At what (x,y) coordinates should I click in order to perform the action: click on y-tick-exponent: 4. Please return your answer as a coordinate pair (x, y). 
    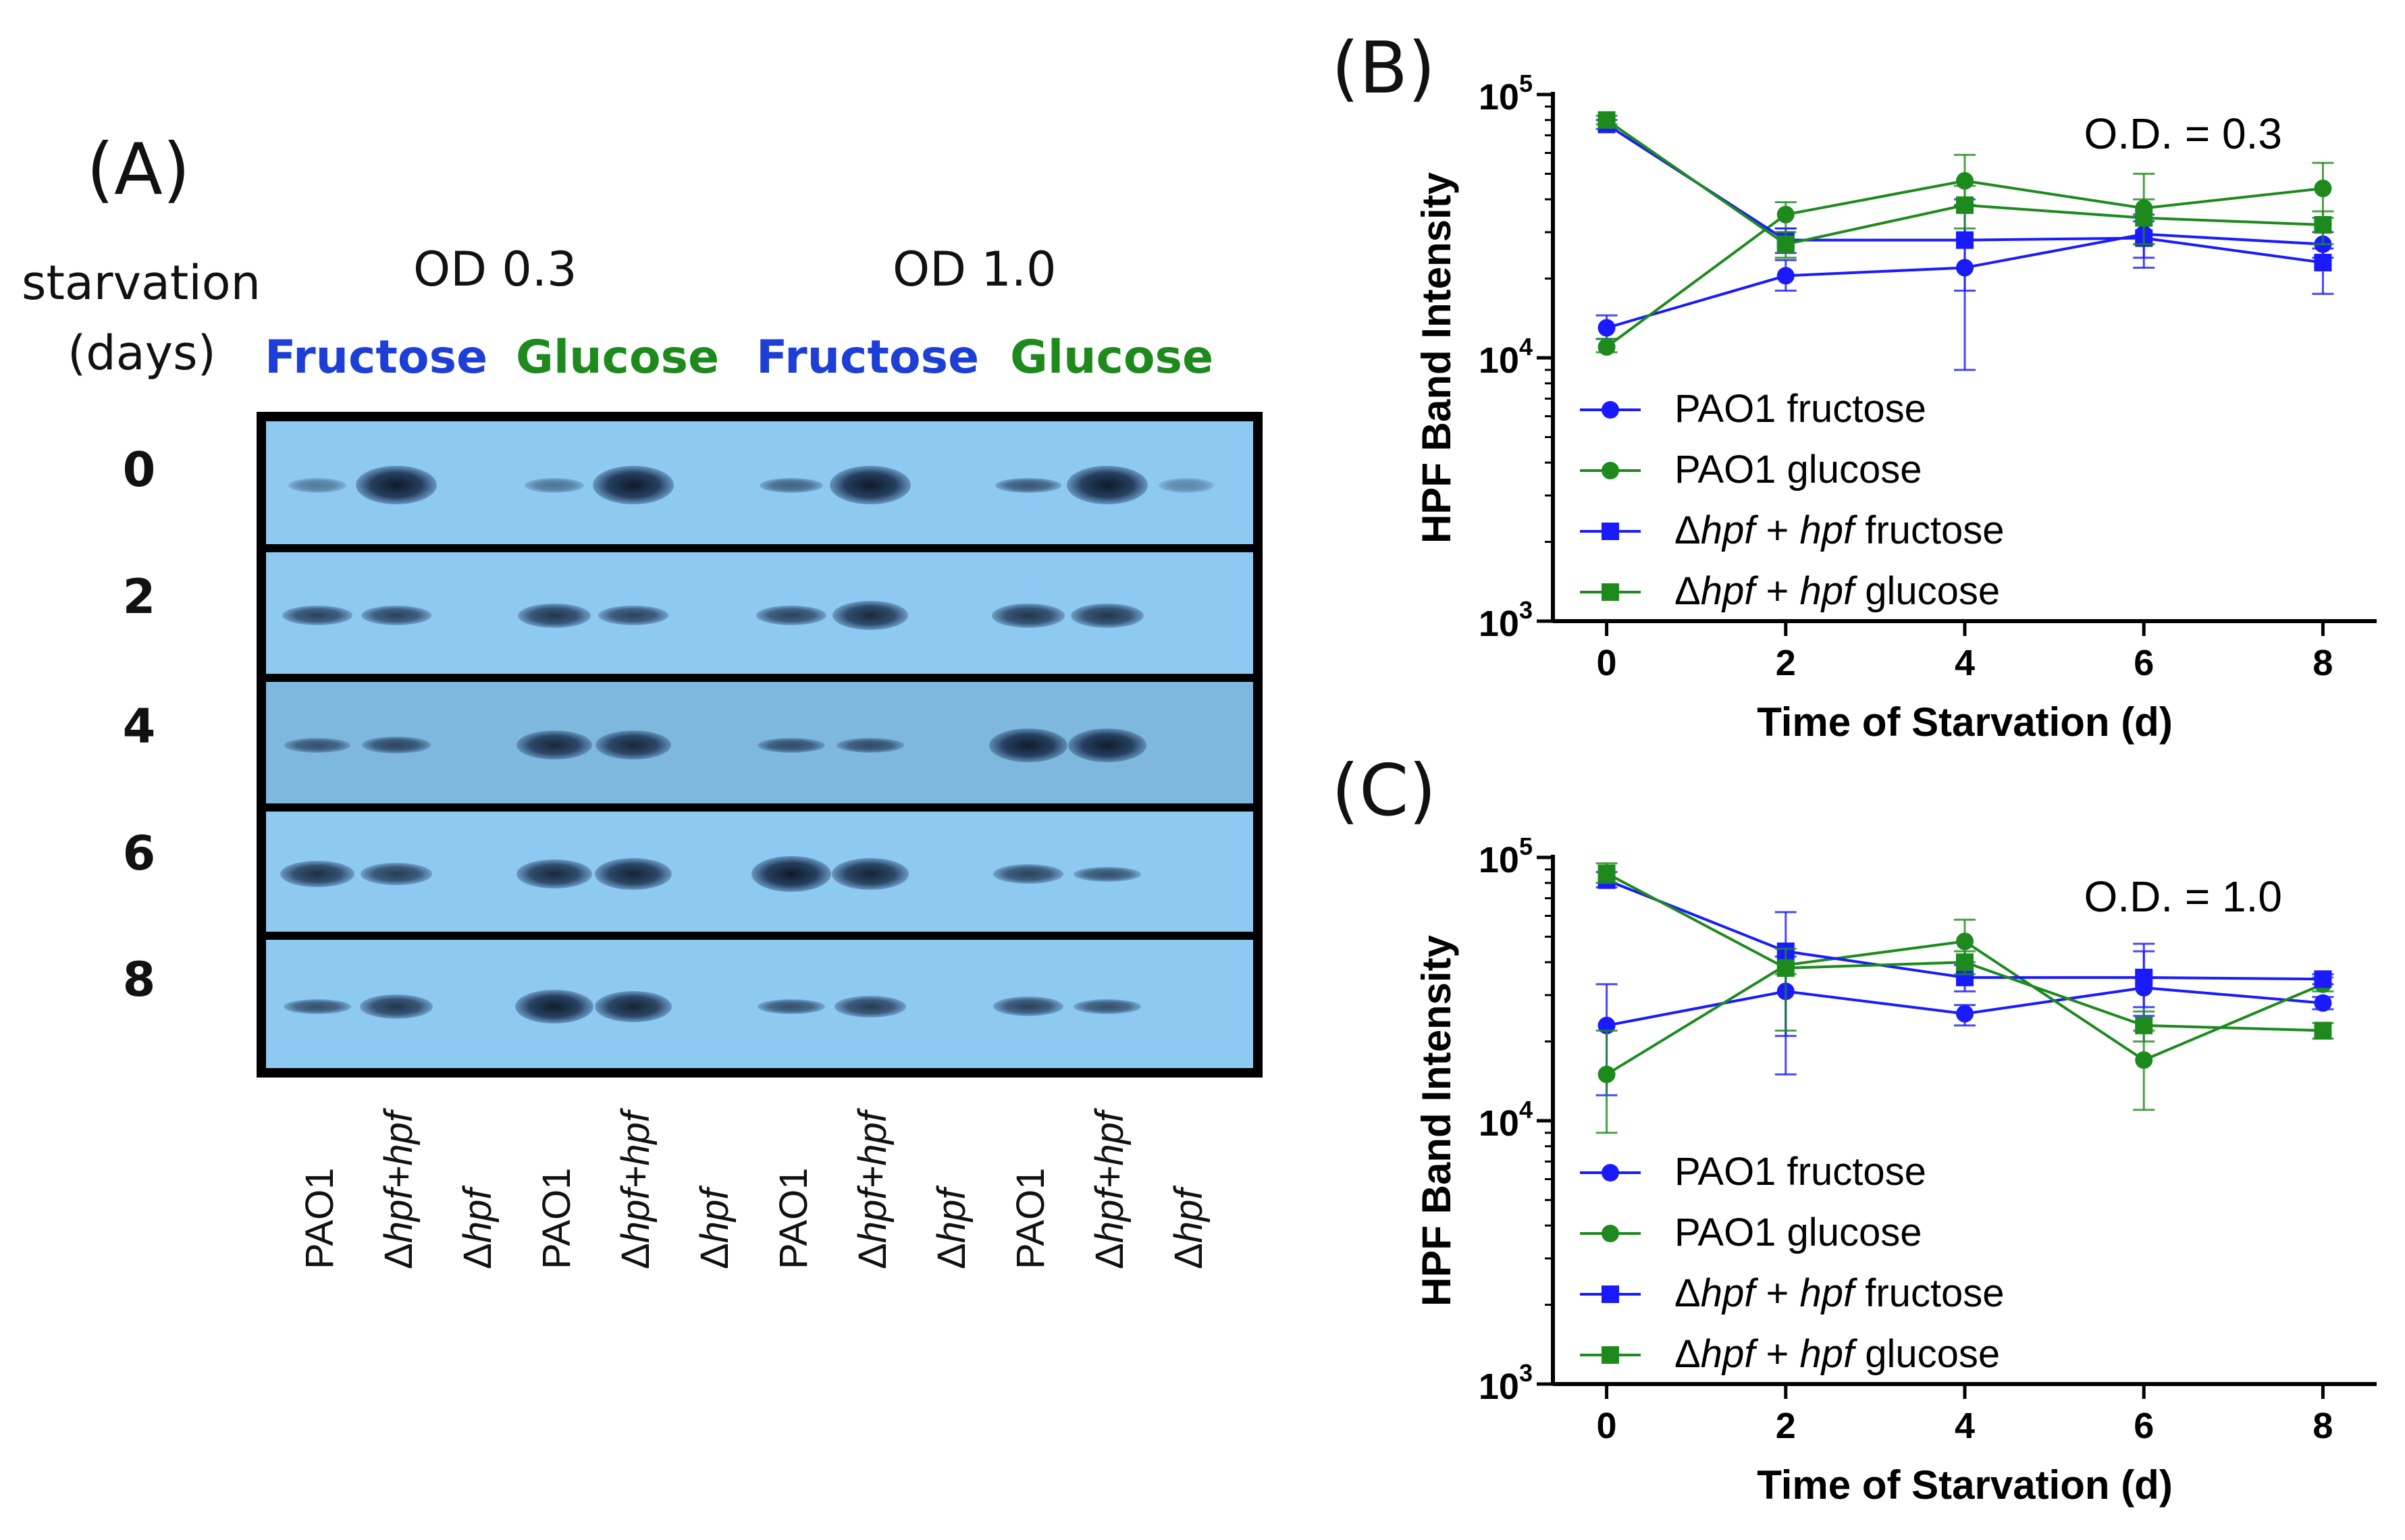
    Looking at the image, I should click on (1526, 347).